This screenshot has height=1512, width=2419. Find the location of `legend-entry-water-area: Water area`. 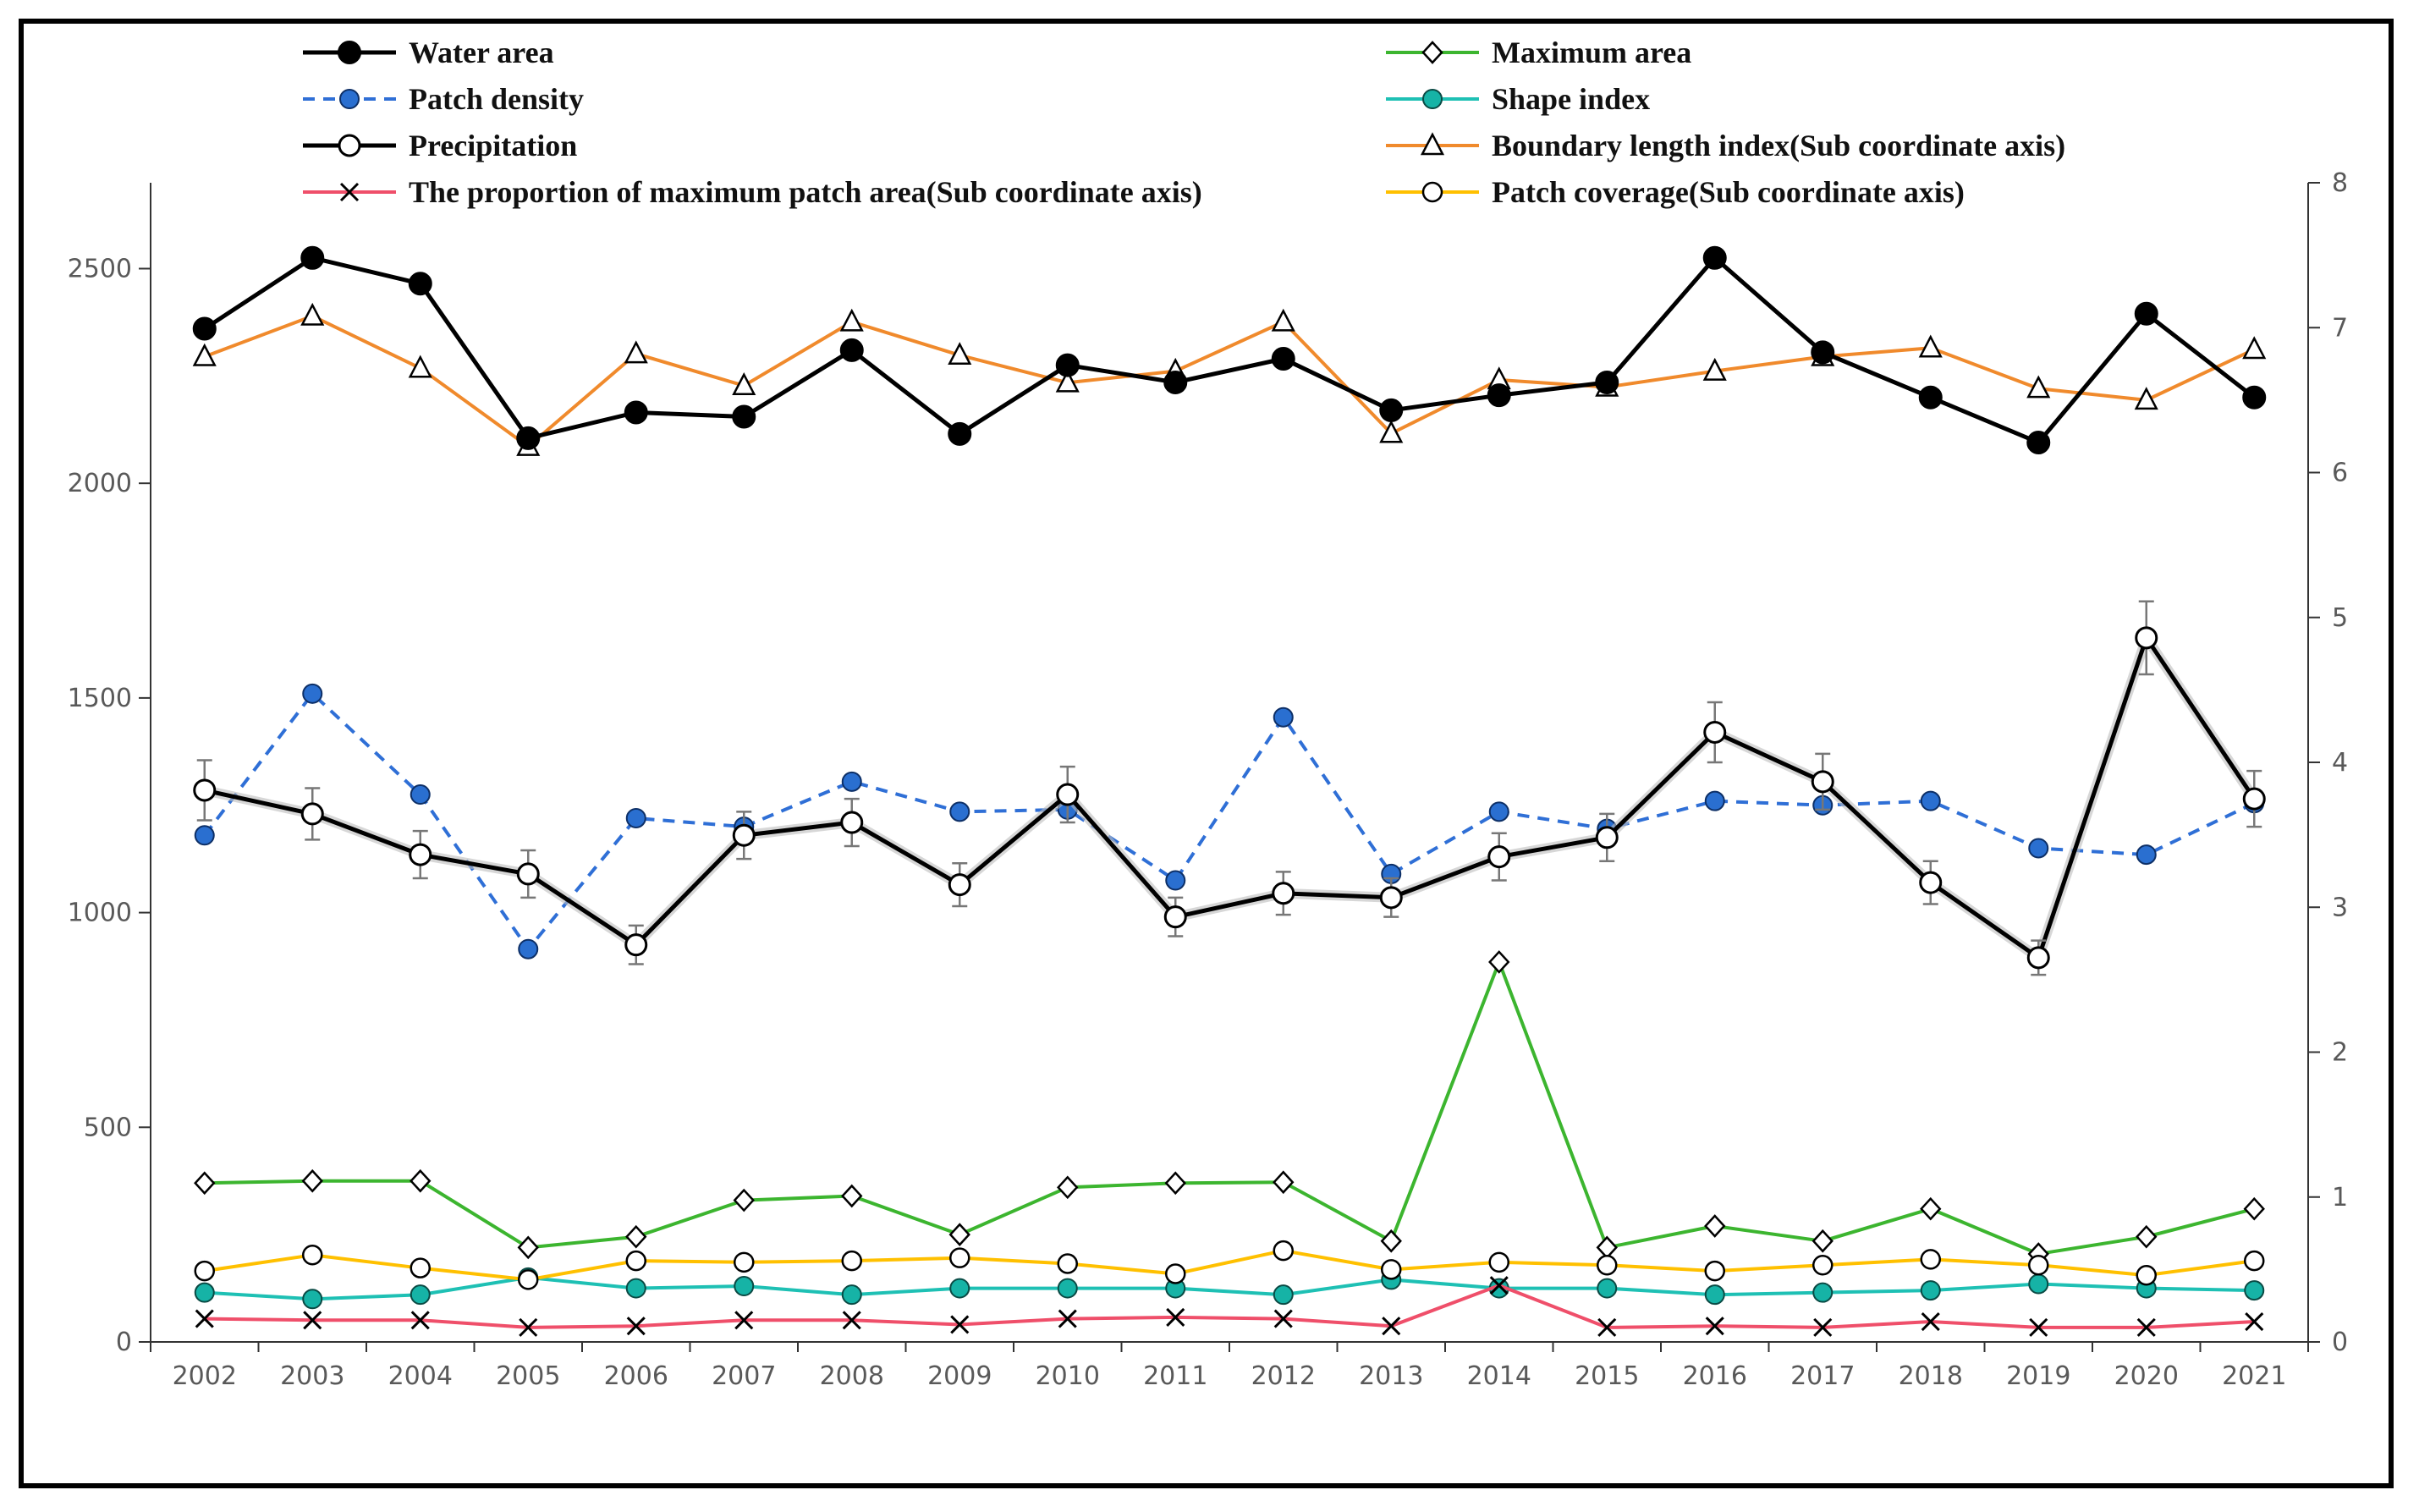

legend-entry-water-area: Water area is located at coordinates (428, 53).